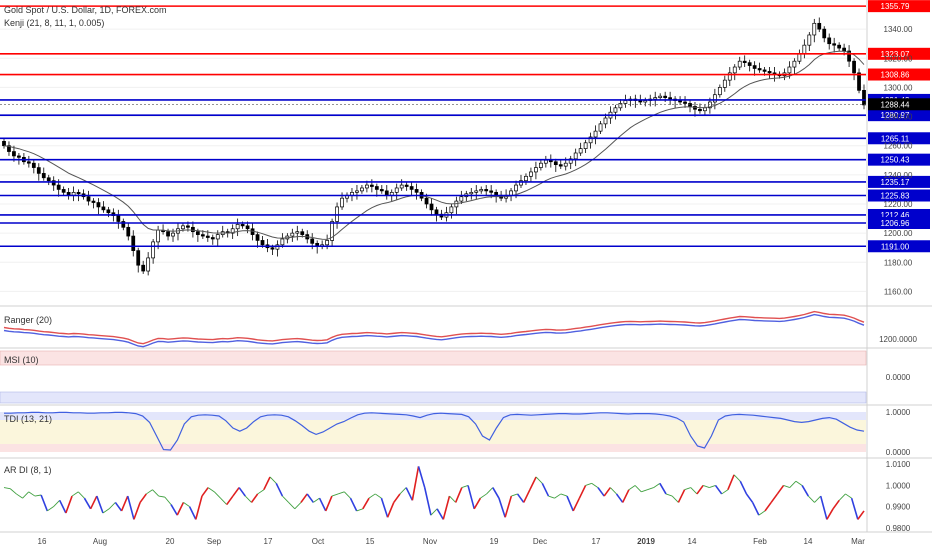 The width and height of the screenshot is (932, 555). Describe the element at coordinates (898, 485) in the screenshot. I see `ardi-tick-label: 1.0000` at that location.